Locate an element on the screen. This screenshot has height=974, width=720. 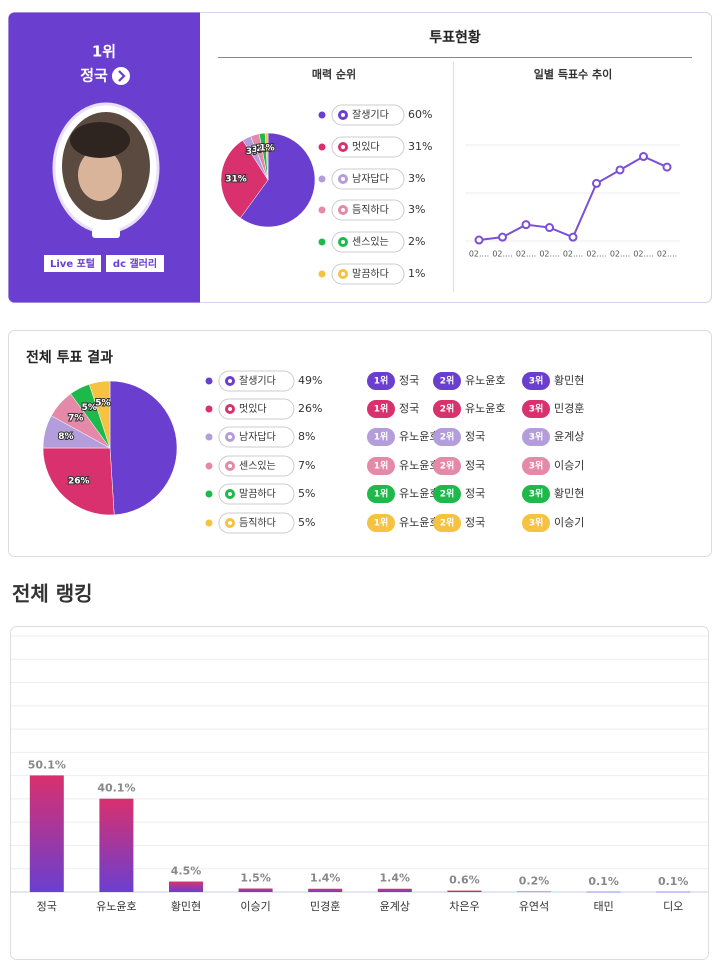
legend-value: 1% is located at coordinates (416, 273).